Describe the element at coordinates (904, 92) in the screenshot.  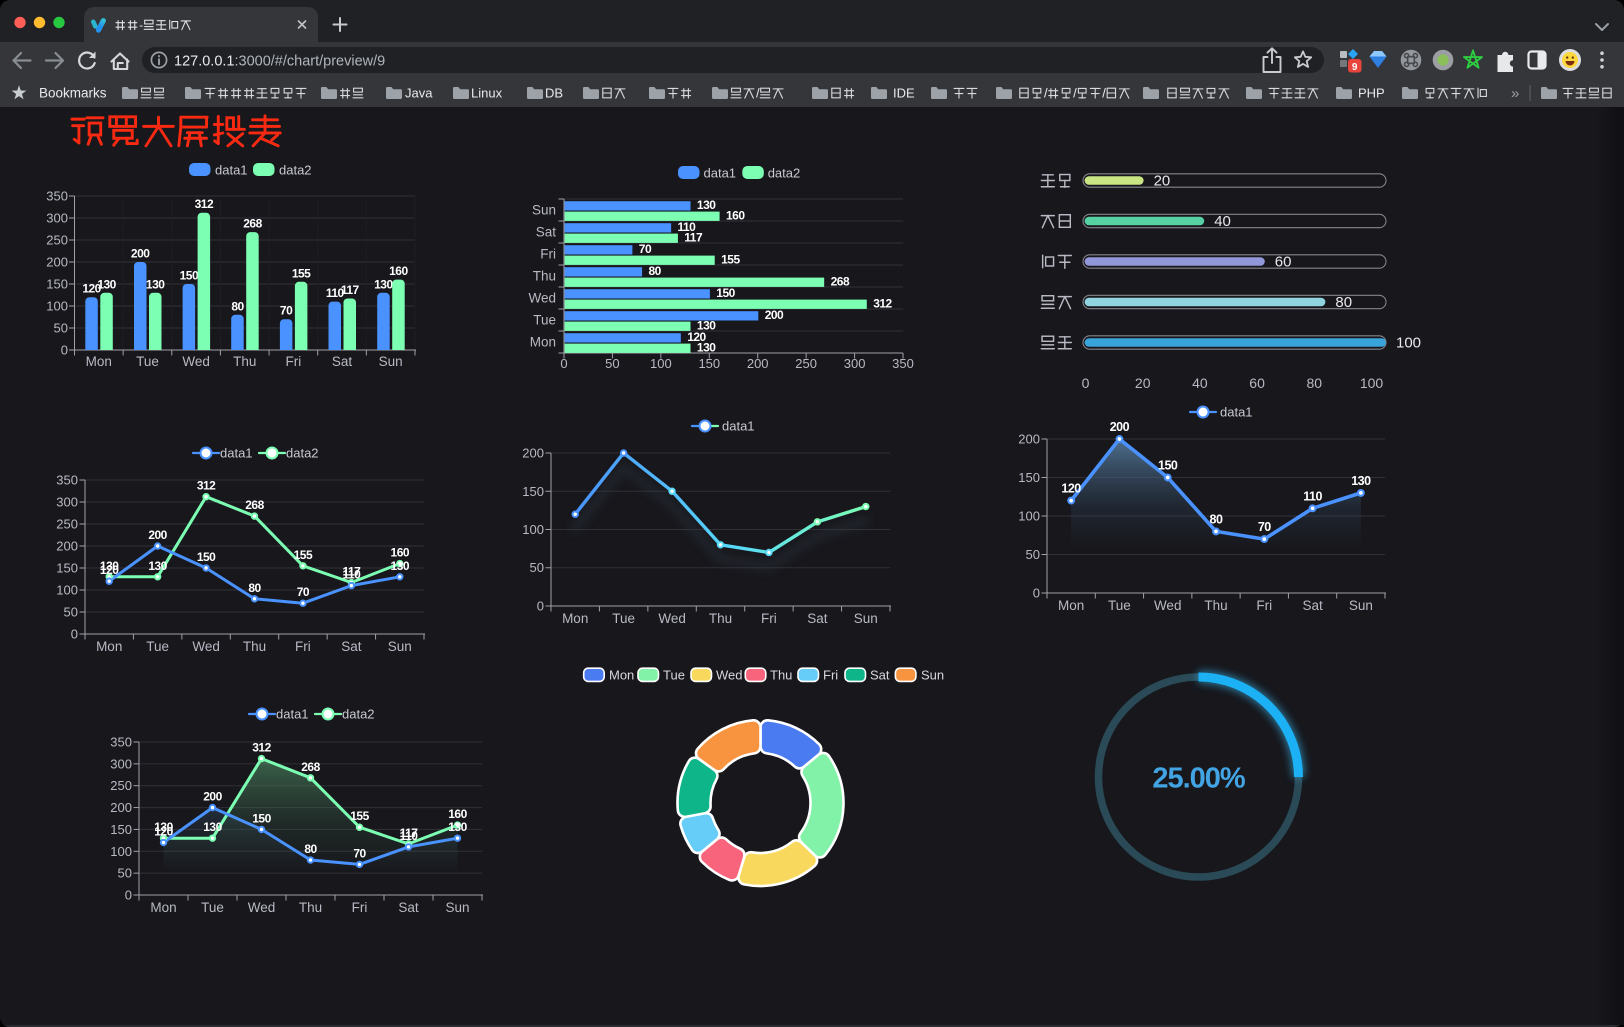
I see `svg-text: IDE` at that location.